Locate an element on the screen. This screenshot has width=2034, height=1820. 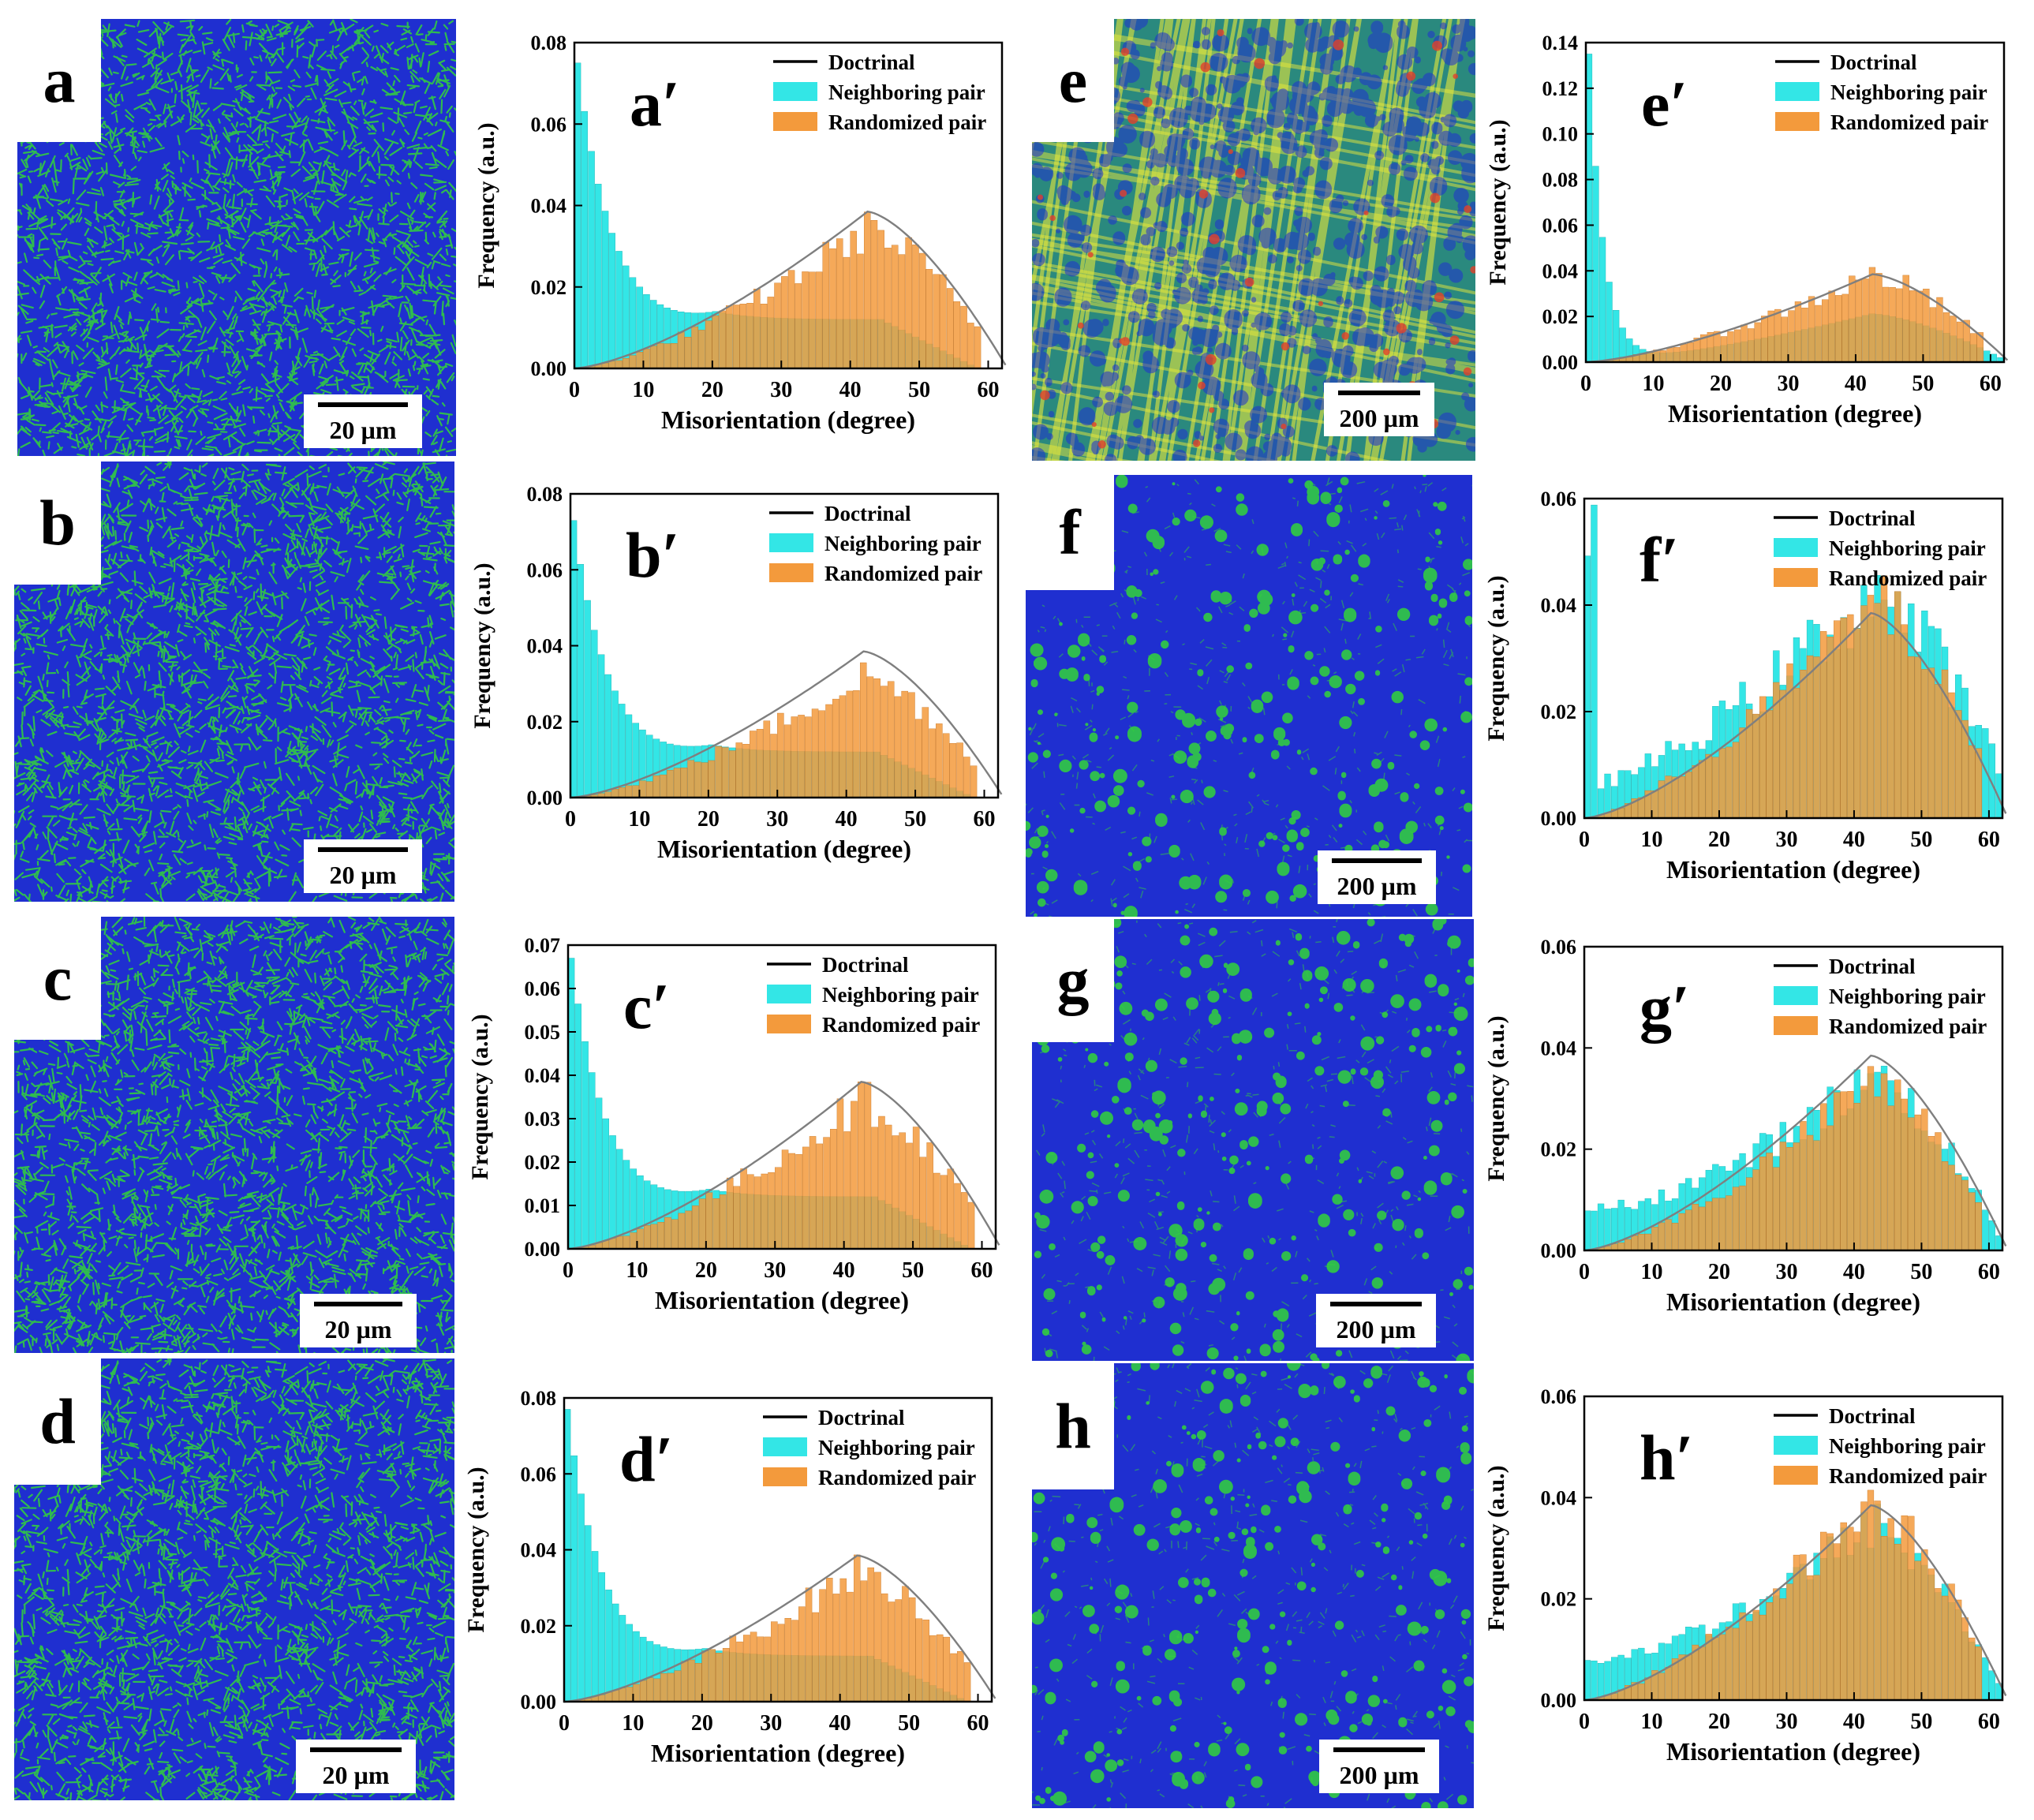
legend-label: Randomized pair is located at coordinates (1908, 1476).